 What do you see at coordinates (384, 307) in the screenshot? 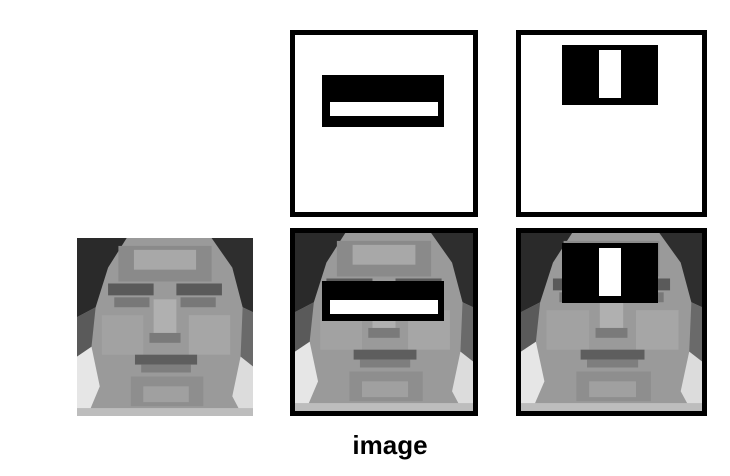
I see `overlay-white-bar` at bounding box center [384, 307].